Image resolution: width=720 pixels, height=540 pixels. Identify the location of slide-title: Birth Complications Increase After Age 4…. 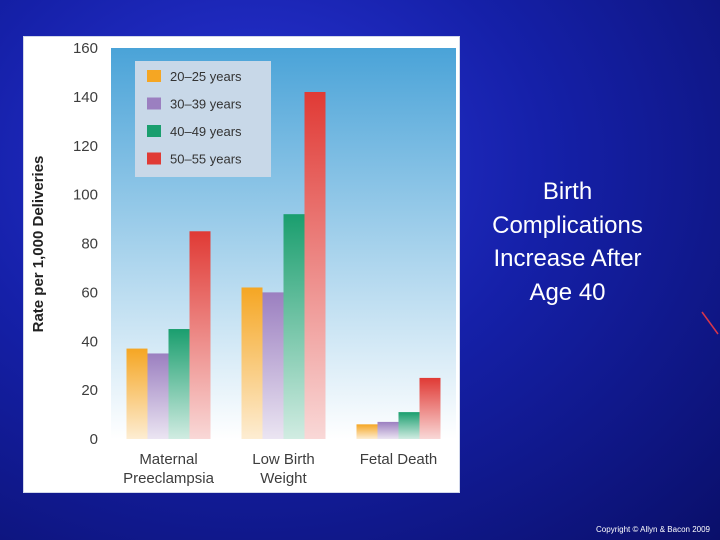
(567, 242).